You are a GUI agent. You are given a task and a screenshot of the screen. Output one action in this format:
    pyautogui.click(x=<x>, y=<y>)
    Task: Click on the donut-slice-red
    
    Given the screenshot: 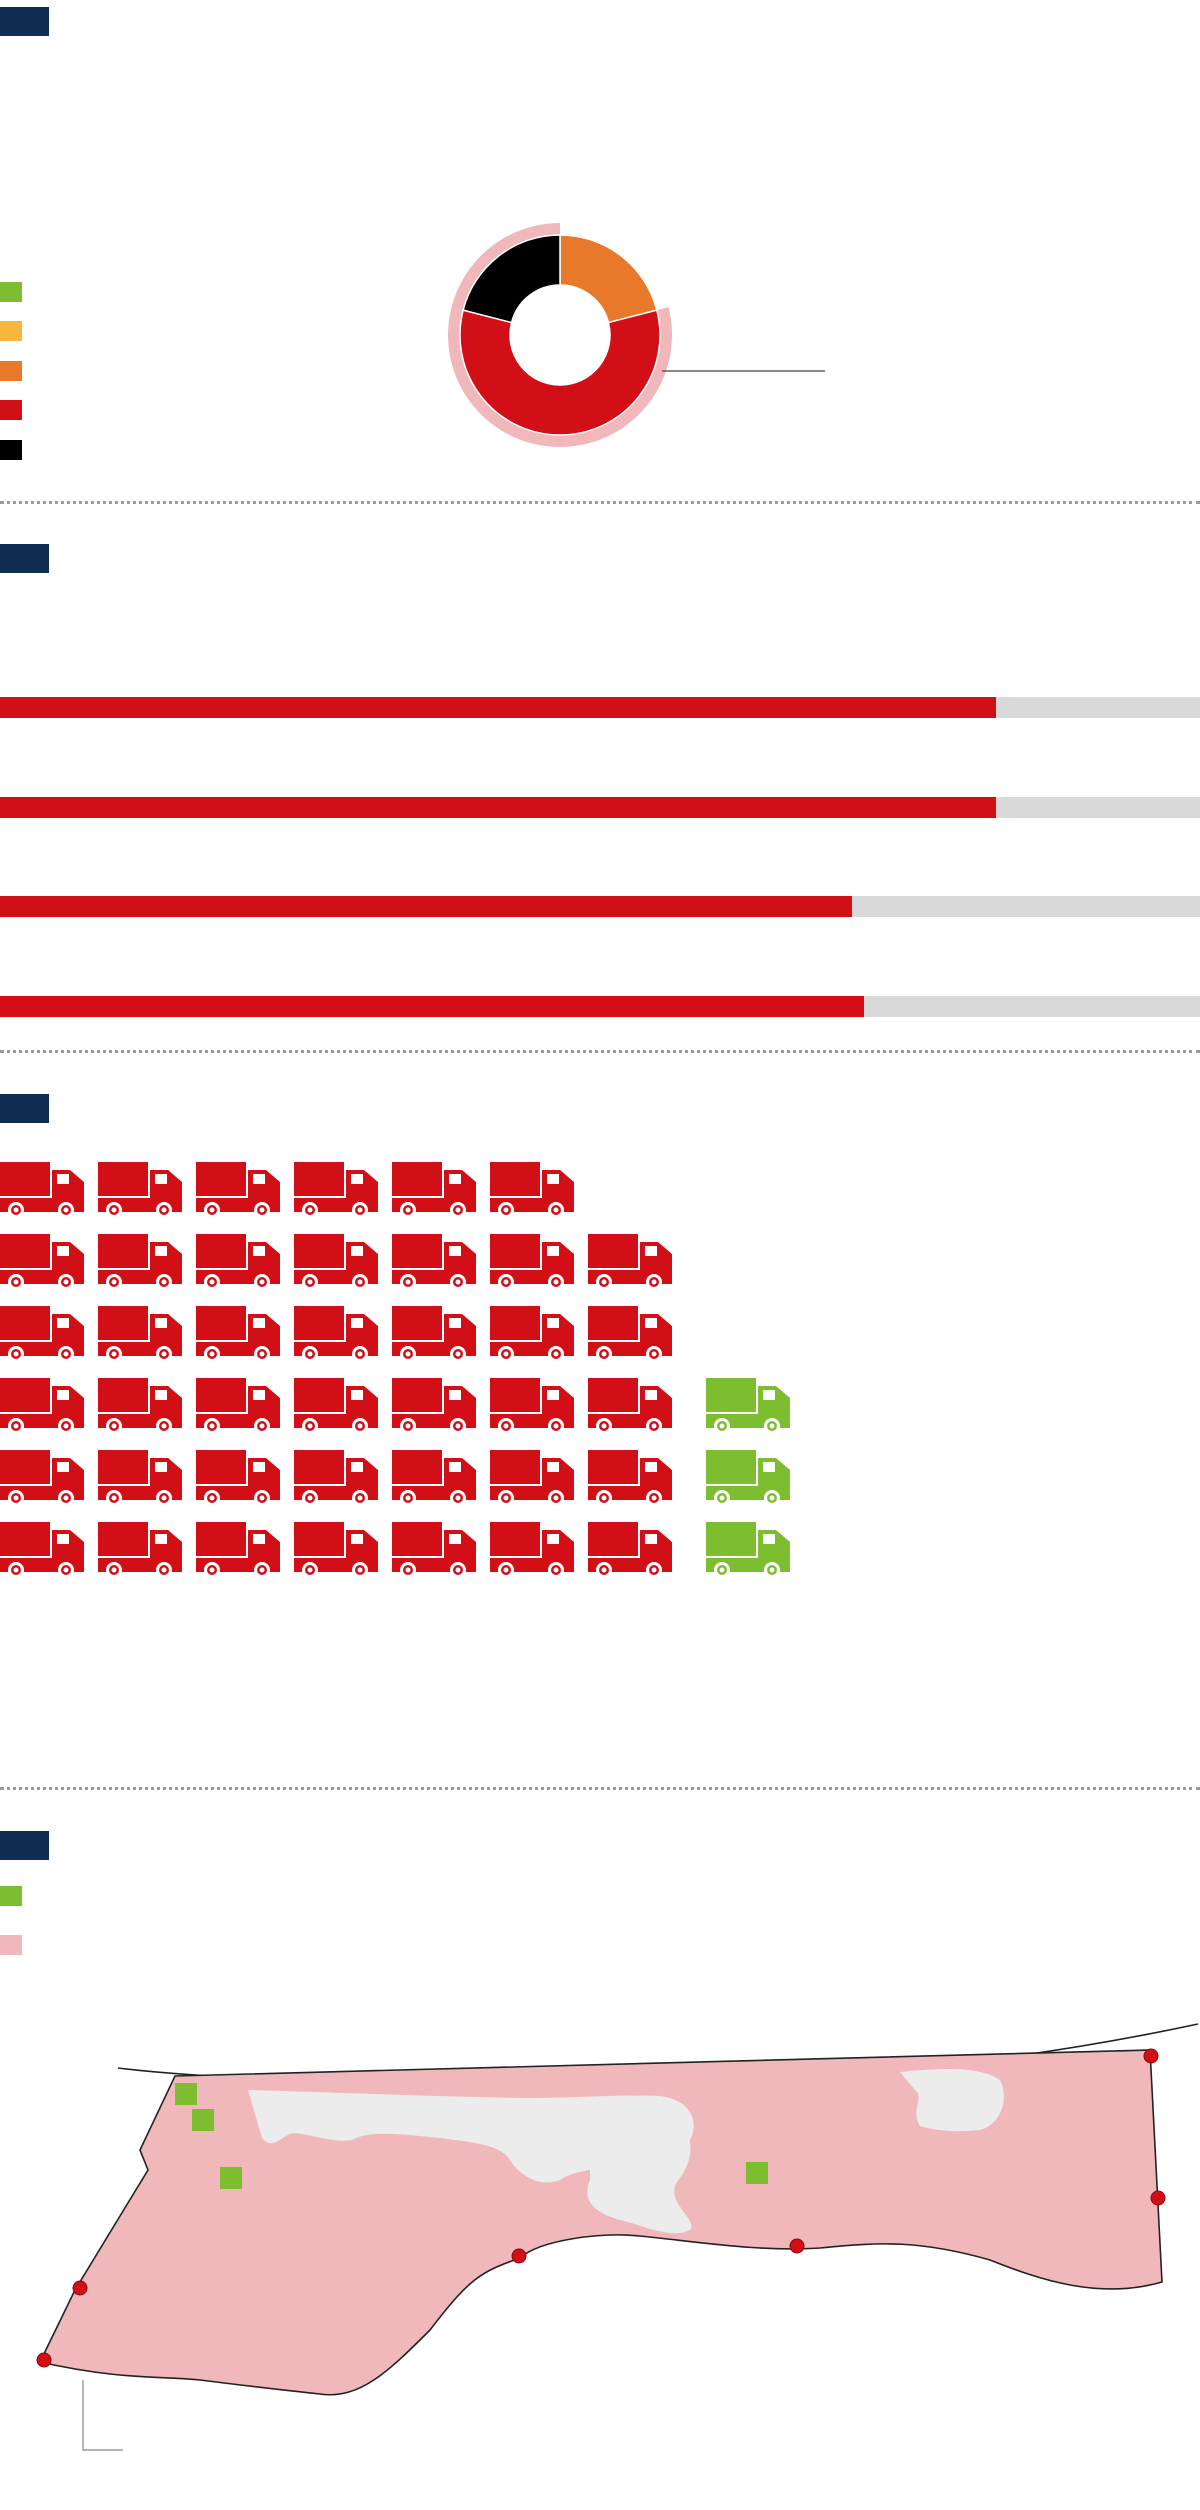 What is the action you would take?
    pyautogui.click(x=560, y=372)
    